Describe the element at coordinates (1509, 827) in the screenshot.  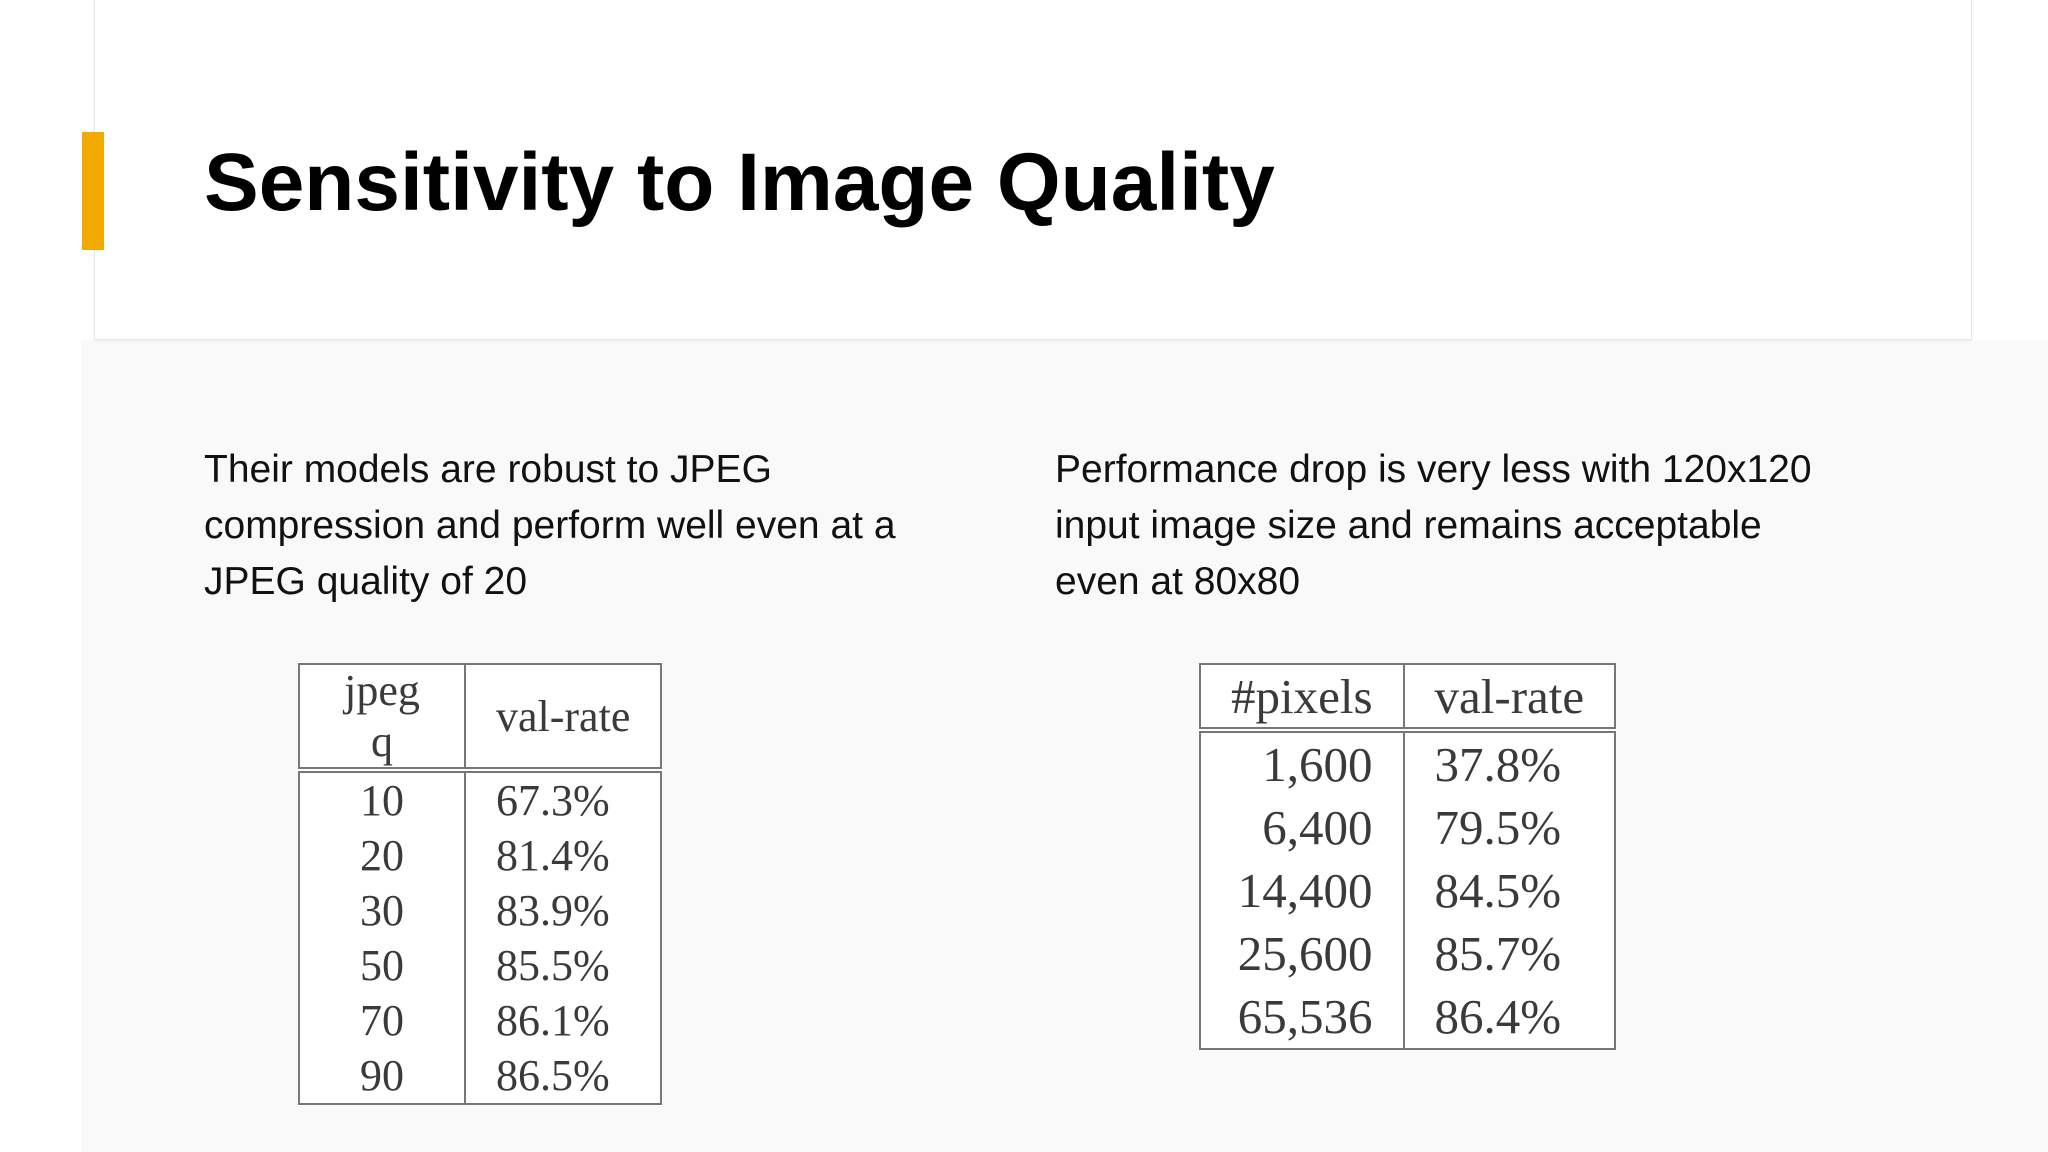
I see `table-cell: 79.5%` at that location.